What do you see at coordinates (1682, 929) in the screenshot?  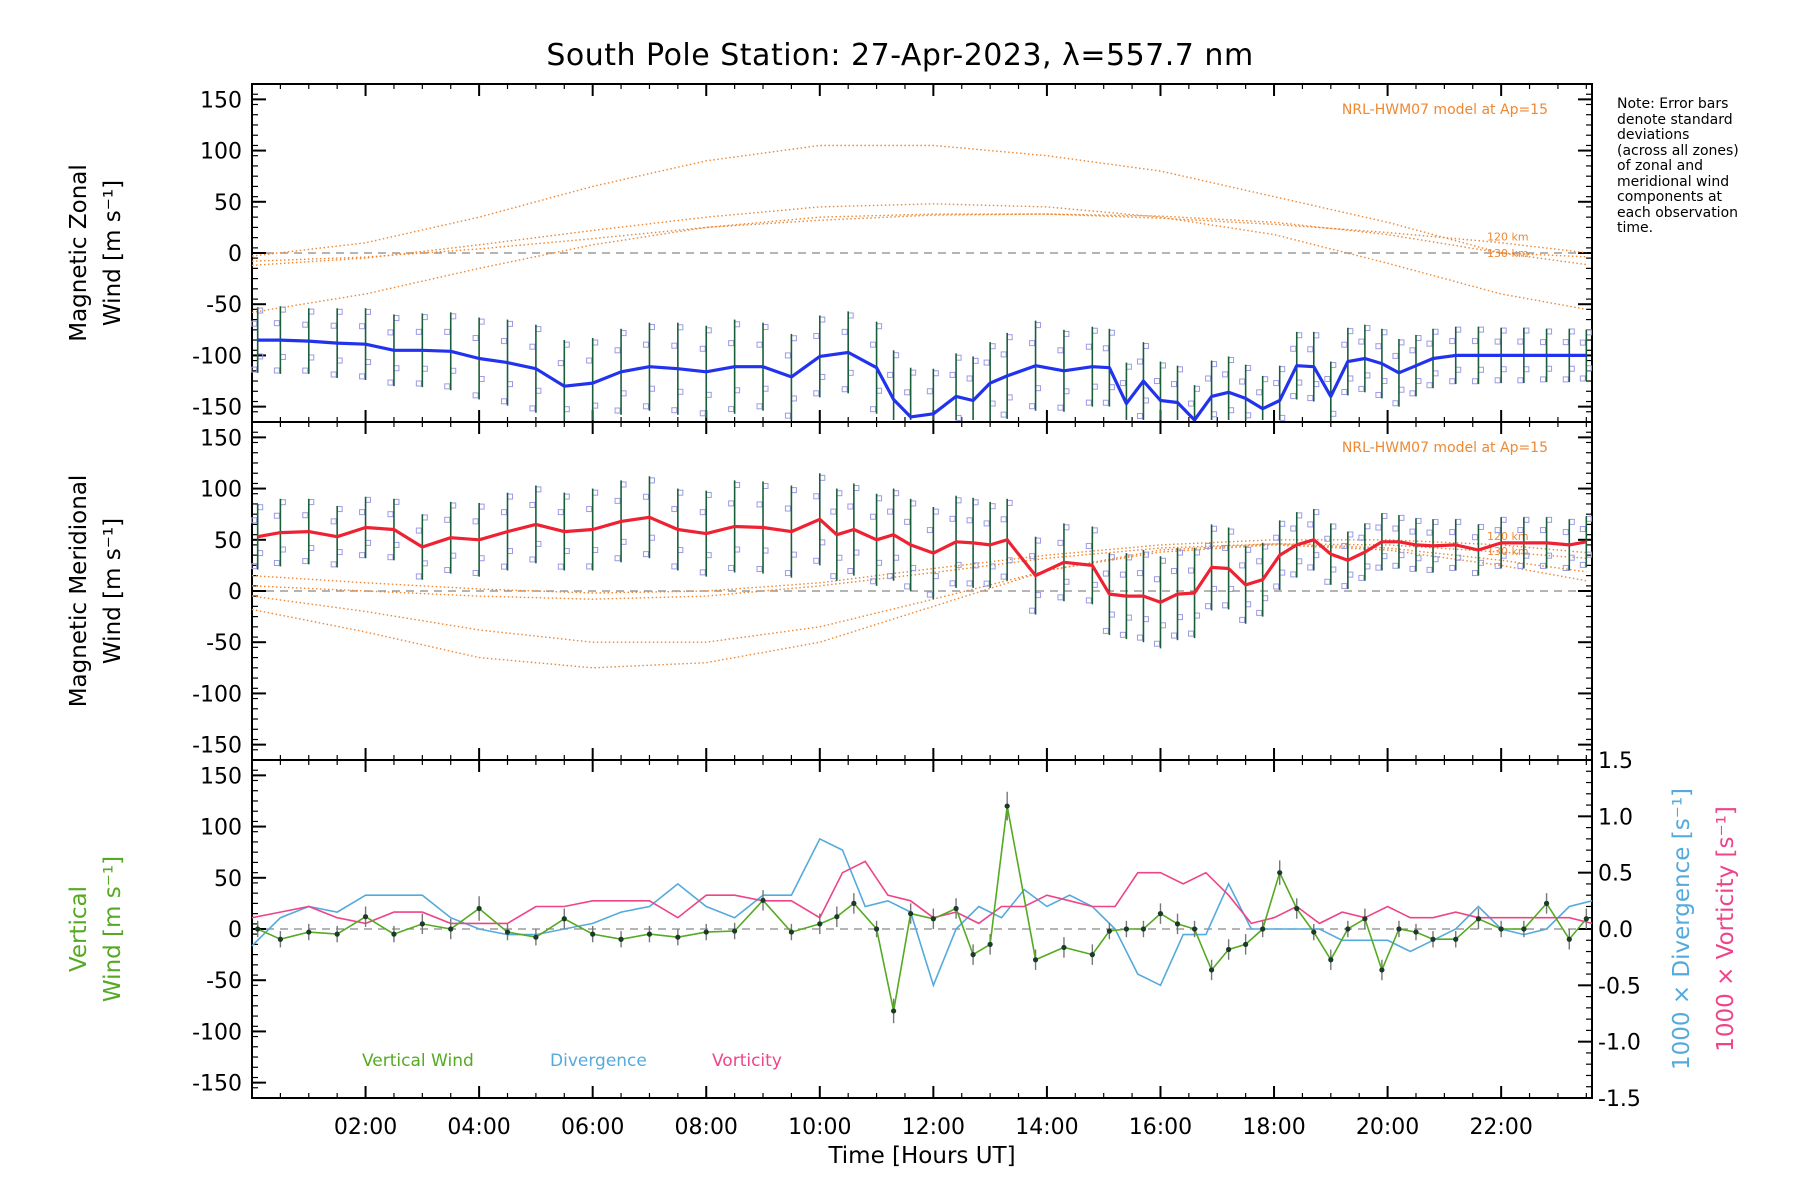 I see `y2-label-divergence: 1000 × Divergence [s⁻¹]` at bounding box center [1682, 929].